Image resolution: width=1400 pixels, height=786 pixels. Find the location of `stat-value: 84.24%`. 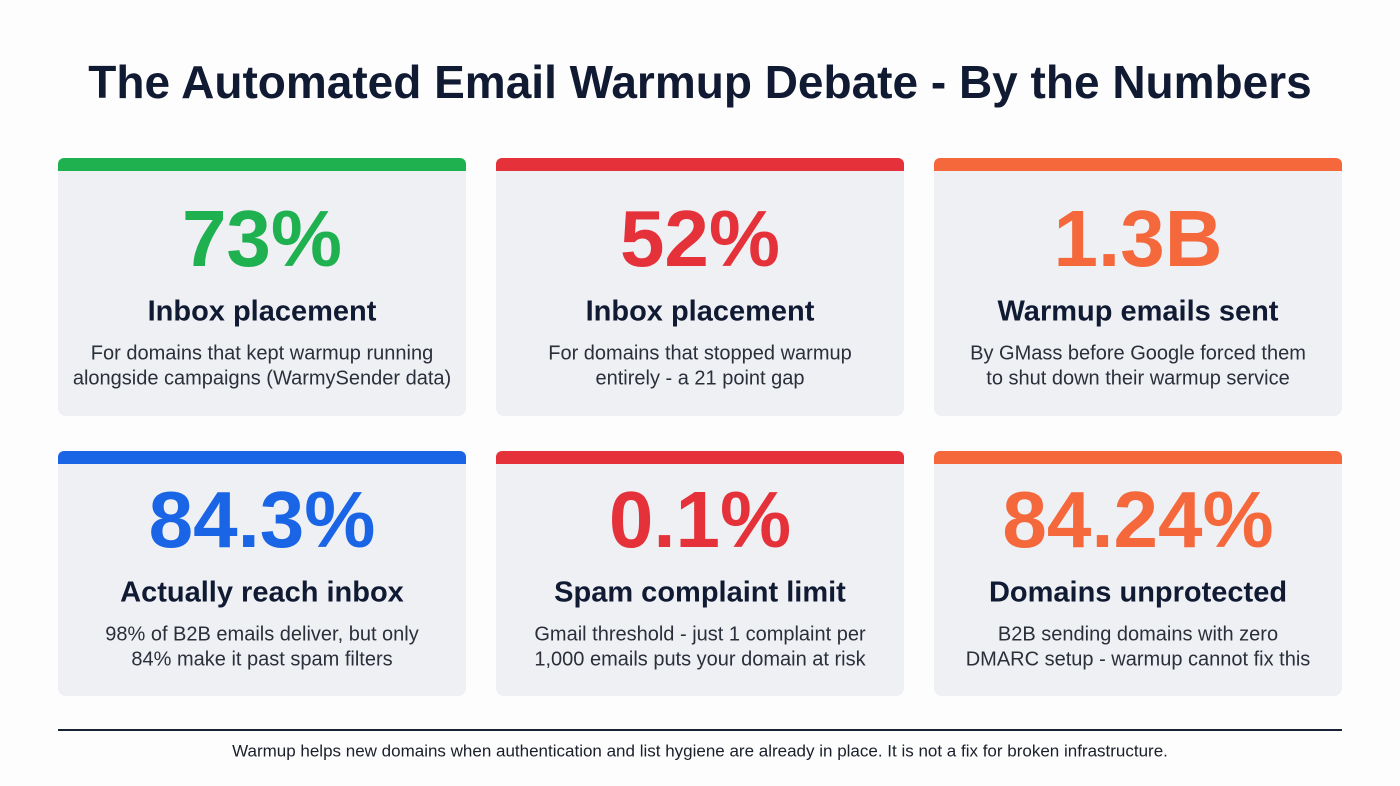

stat-value: 84.24% is located at coordinates (1137, 519).